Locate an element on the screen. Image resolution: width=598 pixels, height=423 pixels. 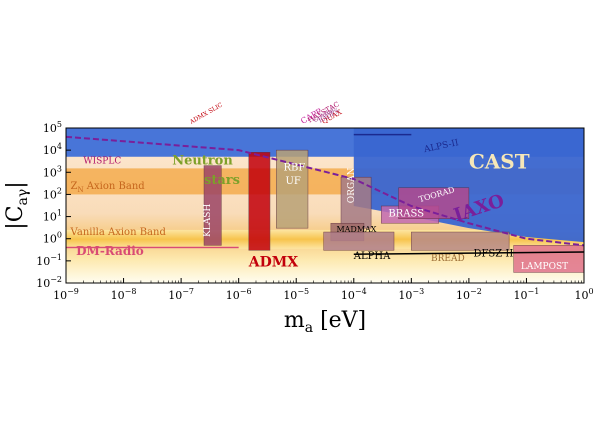
line-dfsz-ii is located at coordinates (468, 253).